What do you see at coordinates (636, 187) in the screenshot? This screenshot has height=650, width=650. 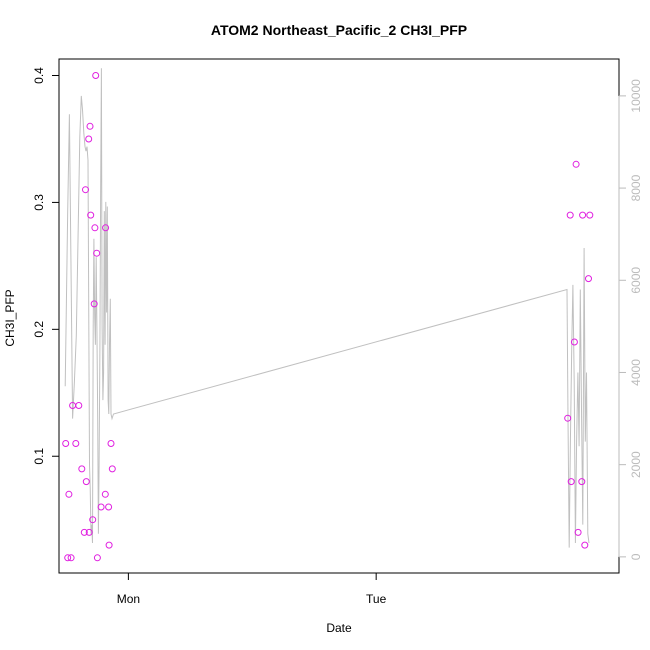 I see `y2-tick-label: 8000` at bounding box center [636, 187].